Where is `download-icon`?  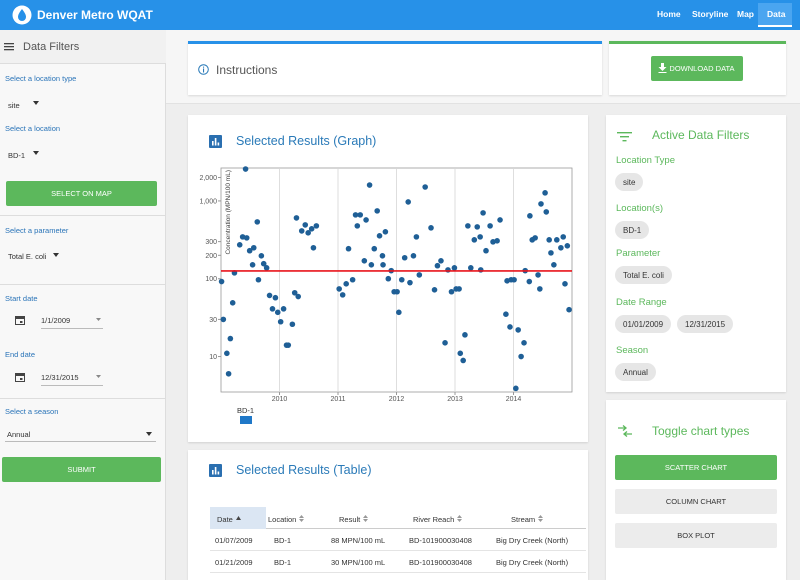 download-icon is located at coordinates (662, 68).